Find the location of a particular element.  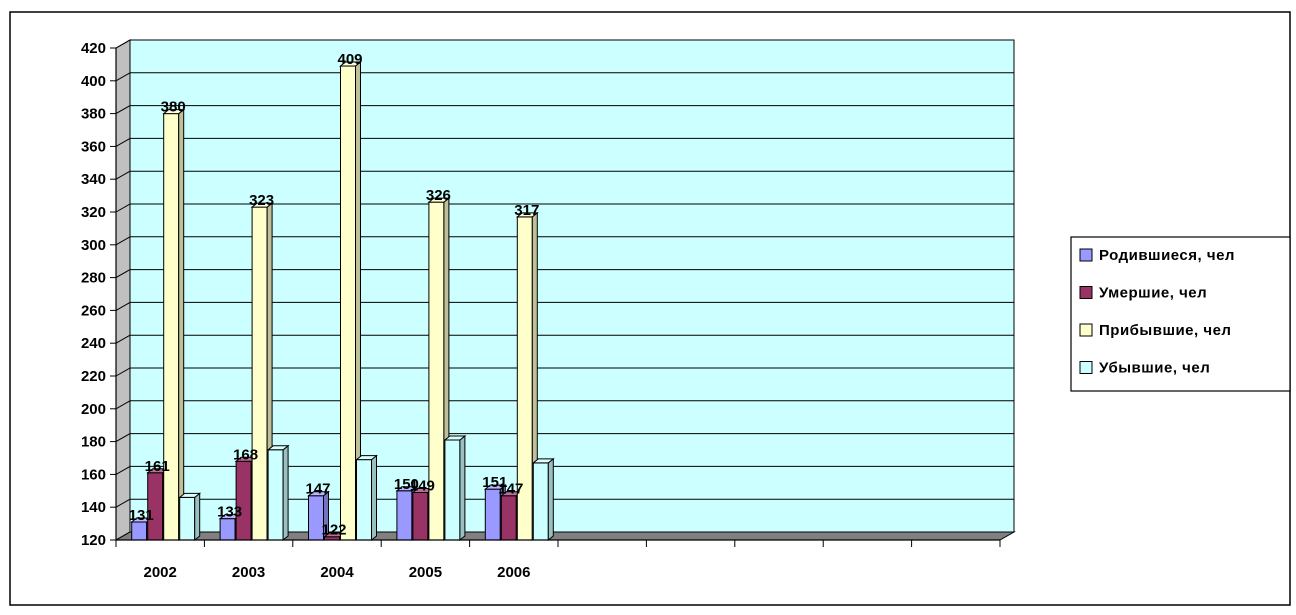

y-tick-label: 200 is located at coordinates (93, 409).